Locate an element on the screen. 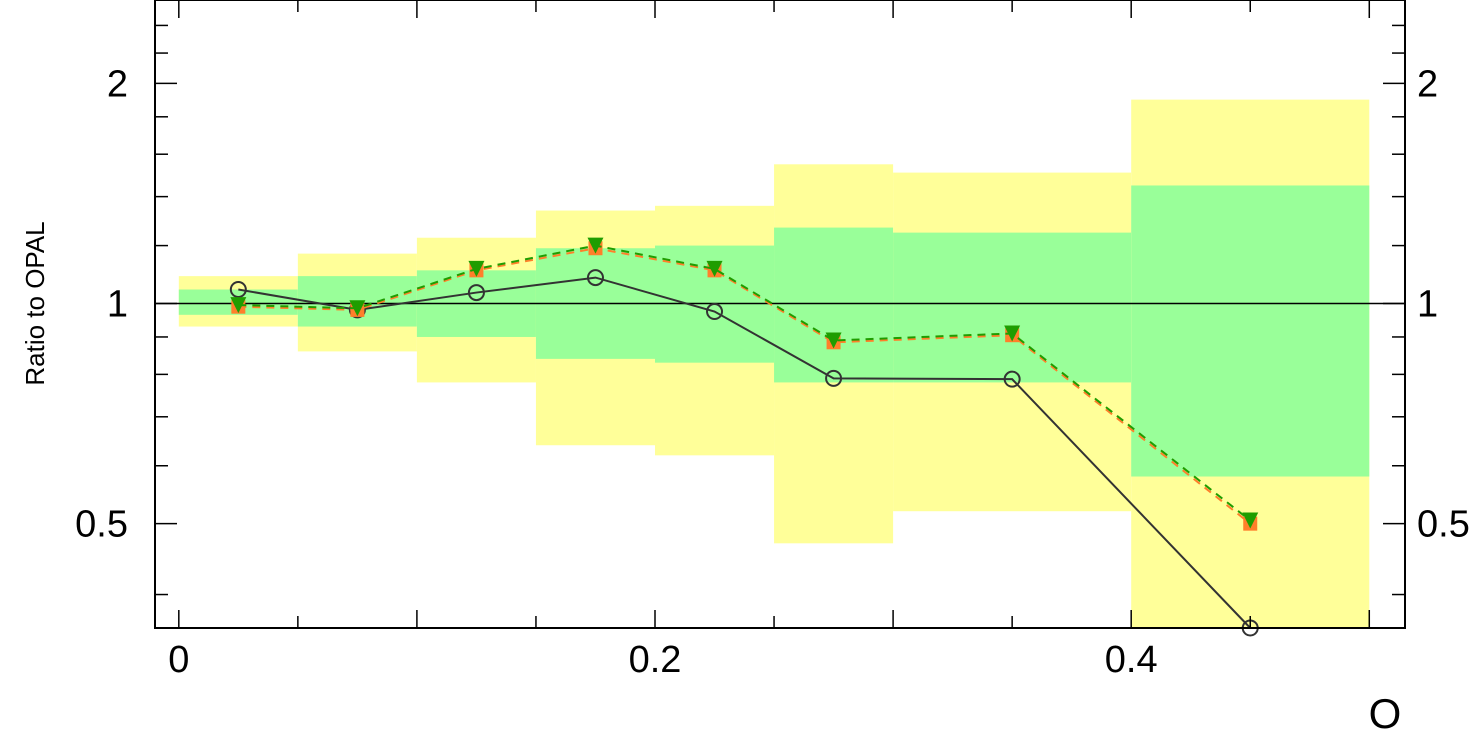  x-tick-label-2: 0.4 is located at coordinates (1131, 660).